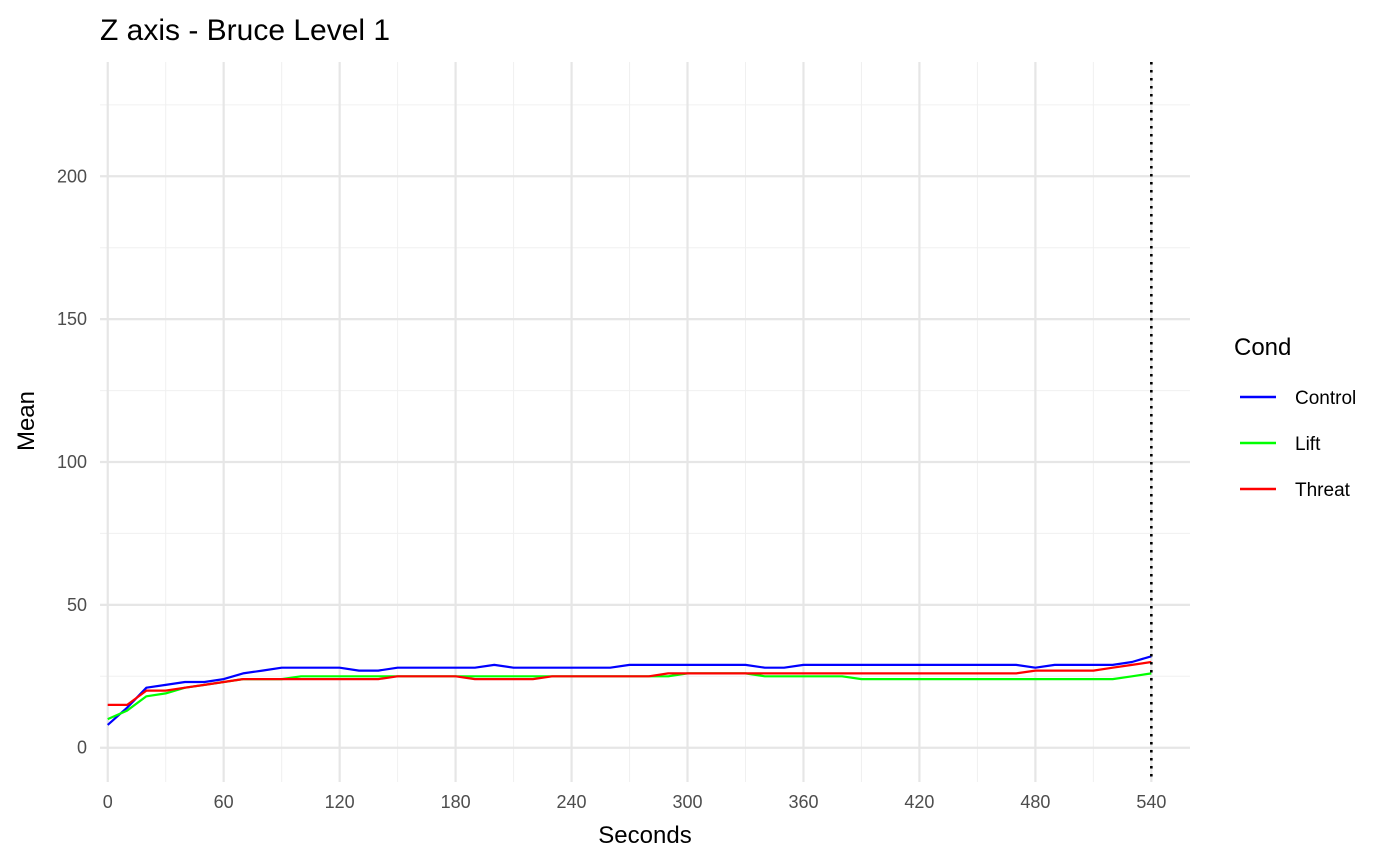 Image resolution: width=1400 pixels, height=865 pixels. What do you see at coordinates (919, 802) in the screenshot?
I see `x-tick-label: 420` at bounding box center [919, 802].